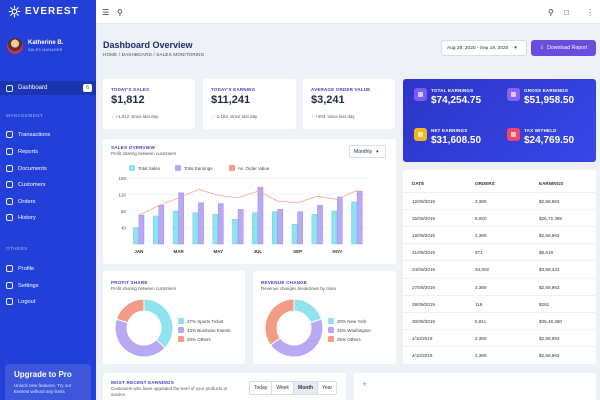 This screenshot has width=600, height=400. I want to click on sidebar-item-logout: Logout, so click(20, 301).